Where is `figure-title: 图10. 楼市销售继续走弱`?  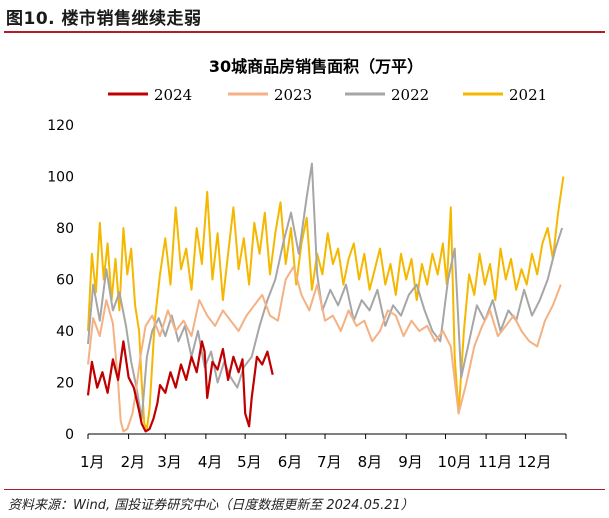
figure-title: 图10. 楼市销售继续走弱 is located at coordinates (104, 19).